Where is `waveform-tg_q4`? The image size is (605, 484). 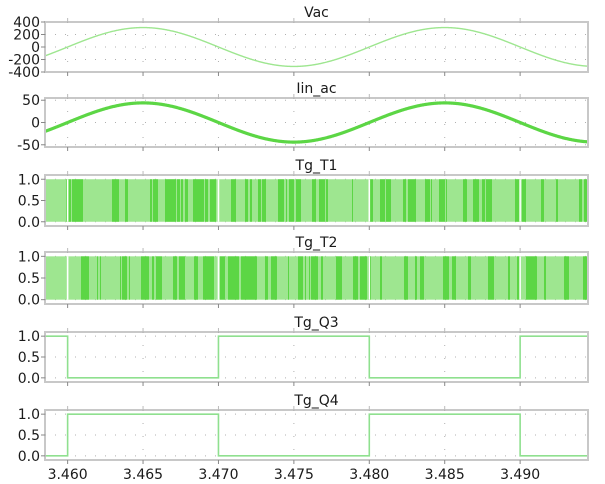 waveform-tg_q4 is located at coordinates (316, 435).